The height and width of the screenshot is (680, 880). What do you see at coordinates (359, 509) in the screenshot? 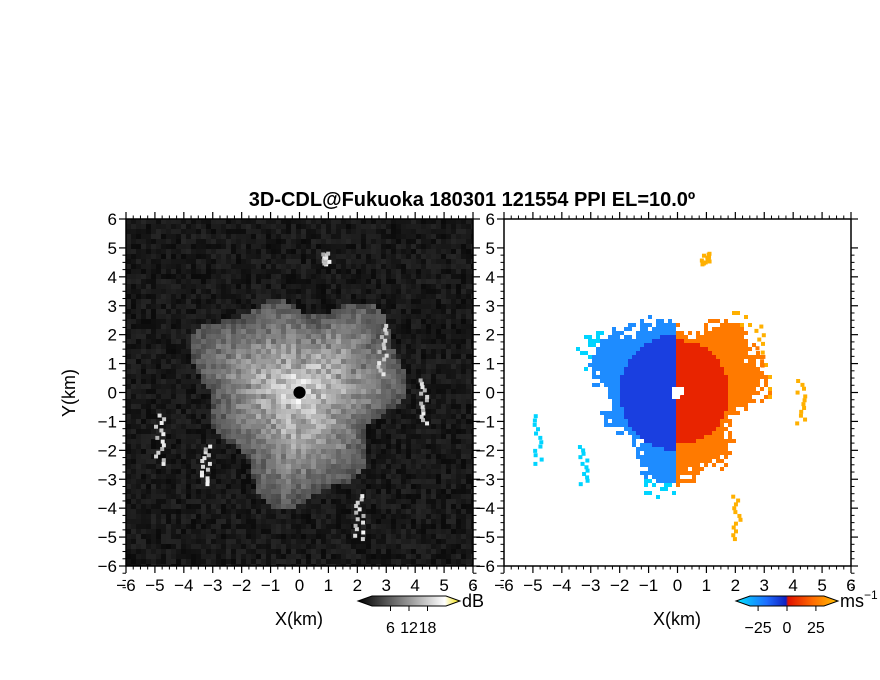
I see `backscatter-arc-cell` at bounding box center [359, 509].